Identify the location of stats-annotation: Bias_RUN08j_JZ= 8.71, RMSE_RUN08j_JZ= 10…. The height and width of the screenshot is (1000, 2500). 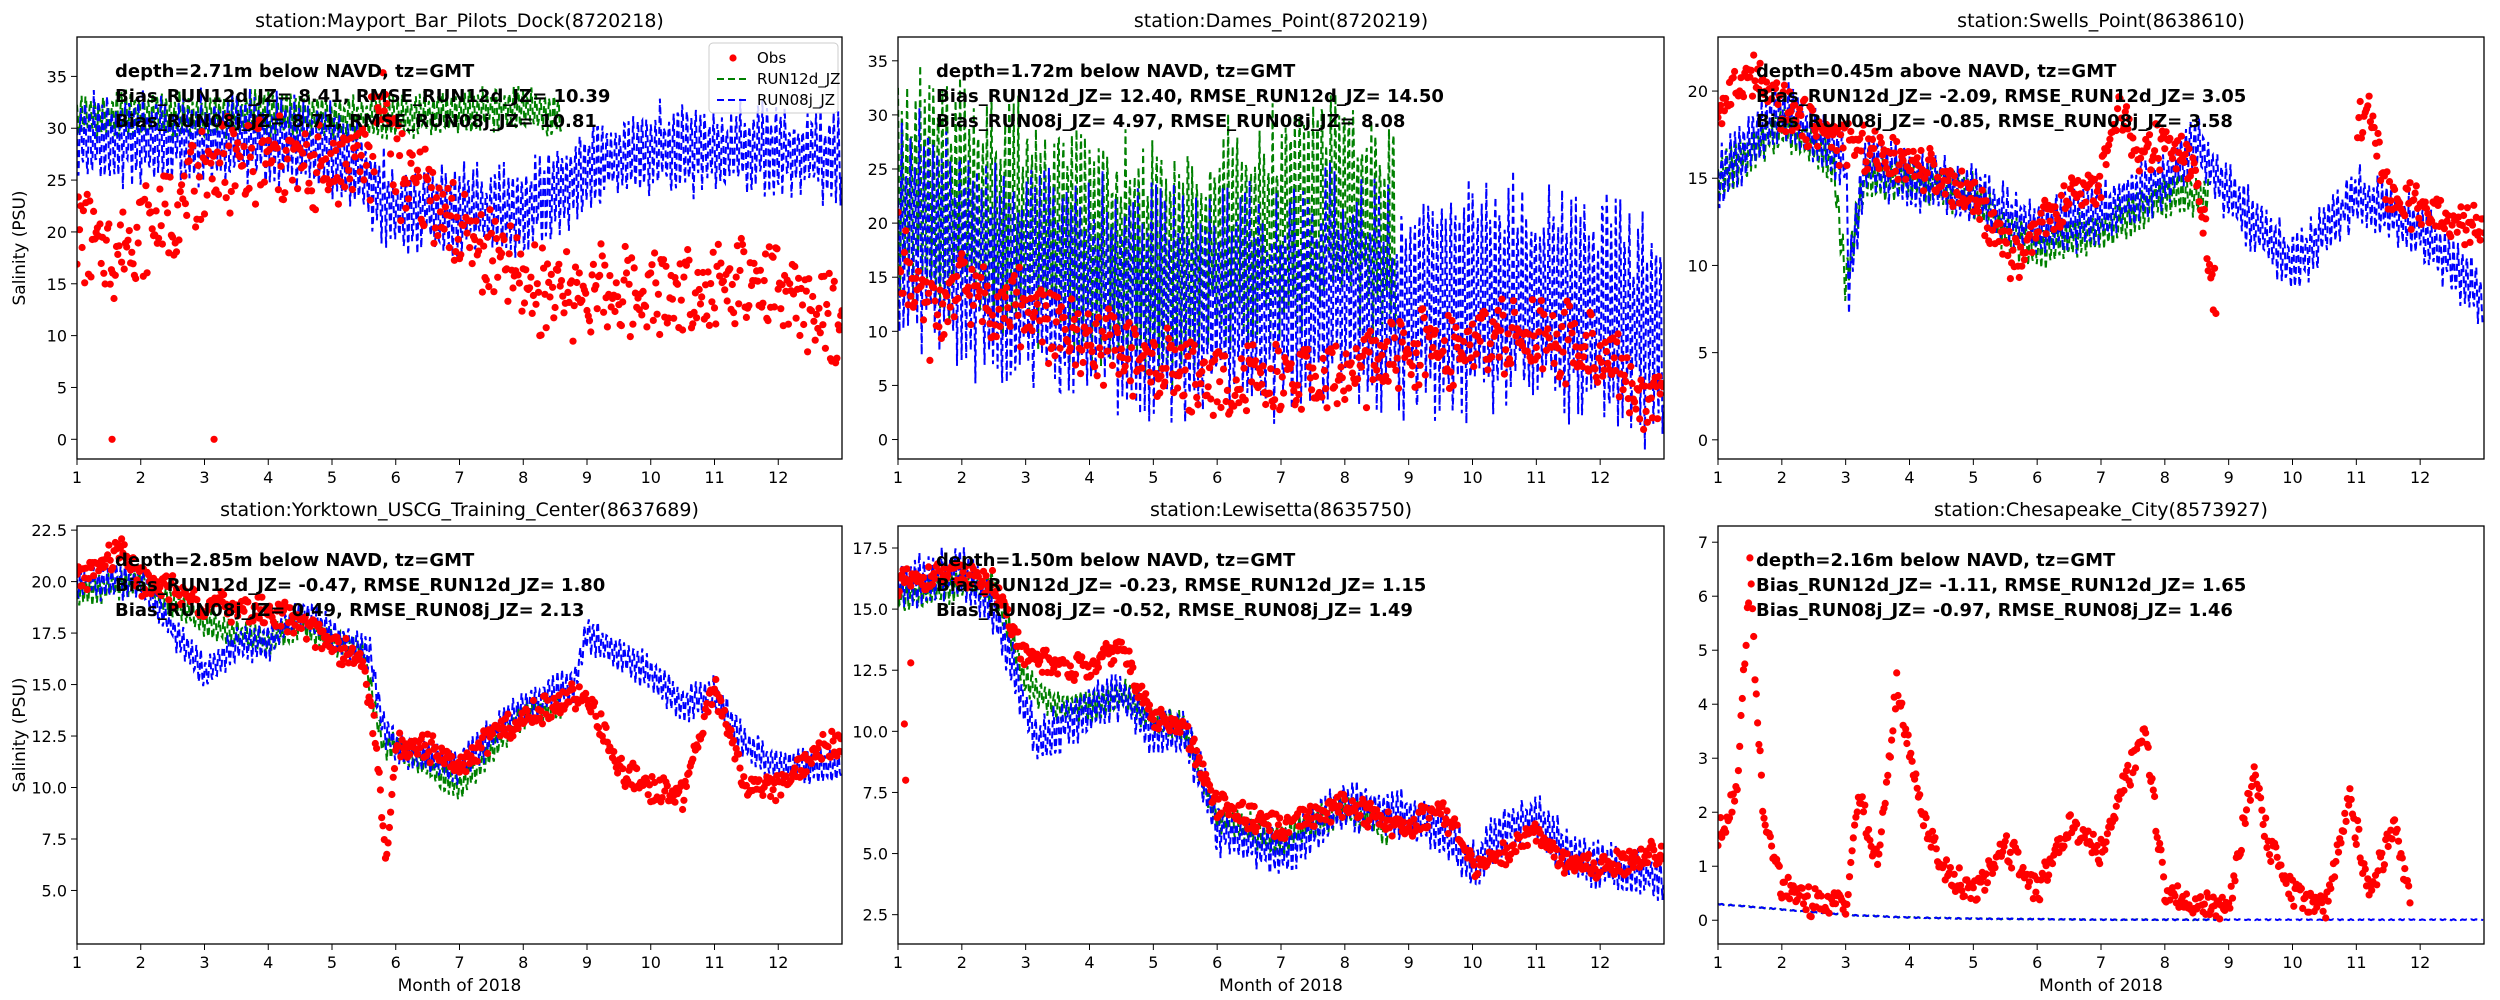
(356, 121).